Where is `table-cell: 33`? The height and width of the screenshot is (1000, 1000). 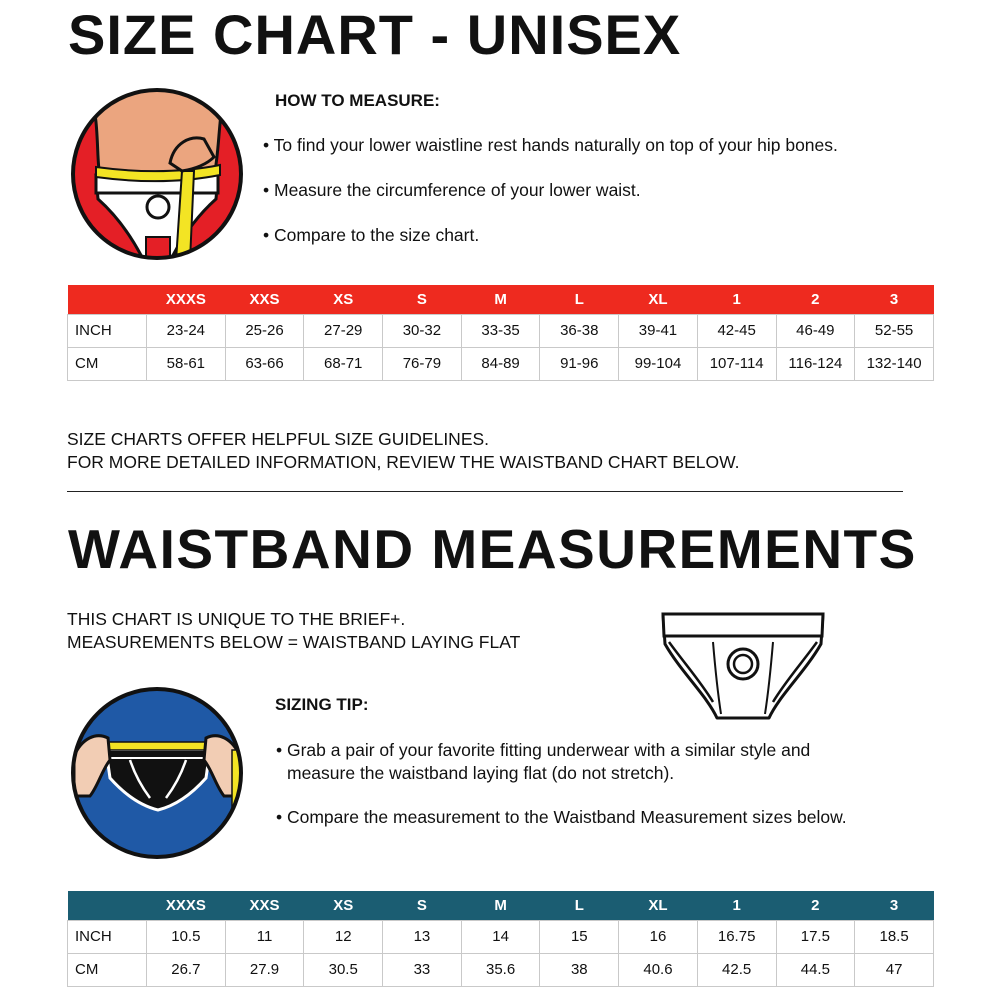 table-cell: 33 is located at coordinates (422, 969).